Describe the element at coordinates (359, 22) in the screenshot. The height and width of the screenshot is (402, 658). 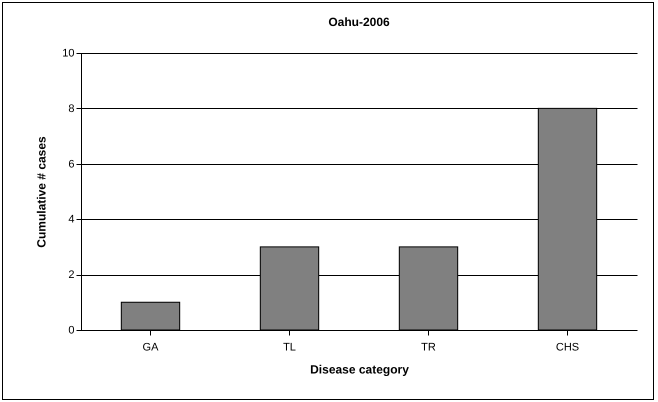
I see `chart-title: Oahu-2006` at that location.